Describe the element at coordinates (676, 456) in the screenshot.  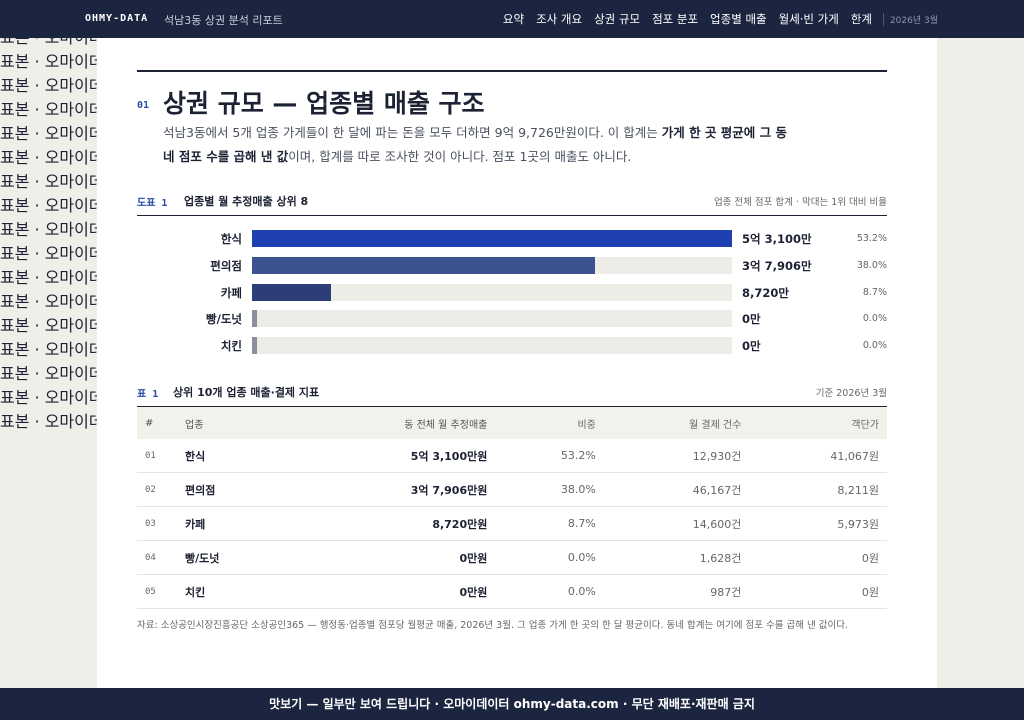
I see `table-cell: 12,930건` at that location.